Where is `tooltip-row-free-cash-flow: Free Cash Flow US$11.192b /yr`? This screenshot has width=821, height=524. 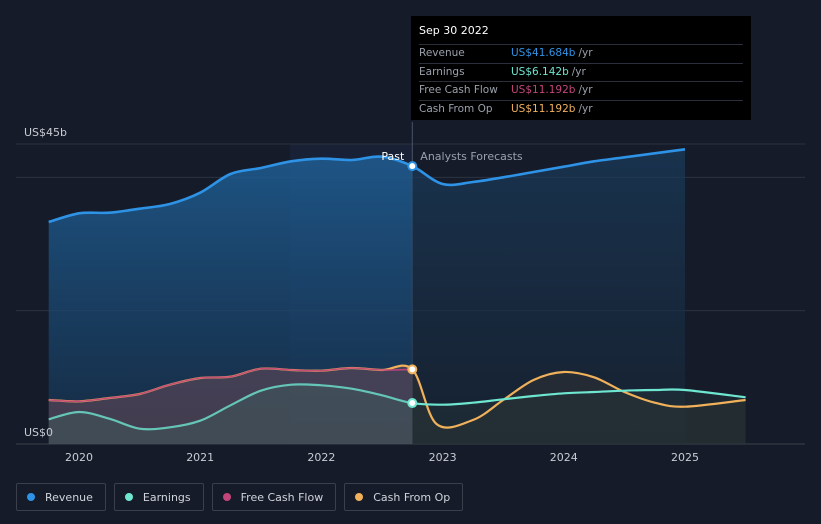
tooltip-row-free-cash-flow: Free Cash Flow US$11.192b /yr is located at coordinates (581, 90).